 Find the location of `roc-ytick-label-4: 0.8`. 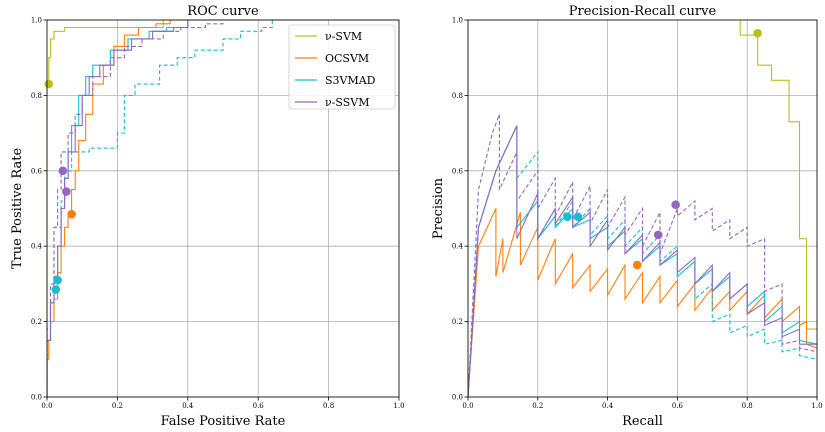

roc-ytick-label-4: 0.8 is located at coordinates (36, 96).